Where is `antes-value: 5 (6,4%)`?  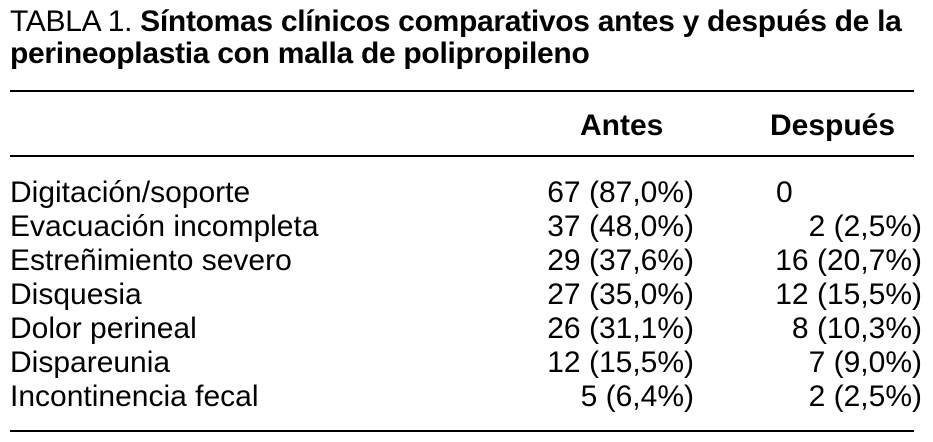 antes-value: 5 (6,4%) is located at coordinates (637, 396).